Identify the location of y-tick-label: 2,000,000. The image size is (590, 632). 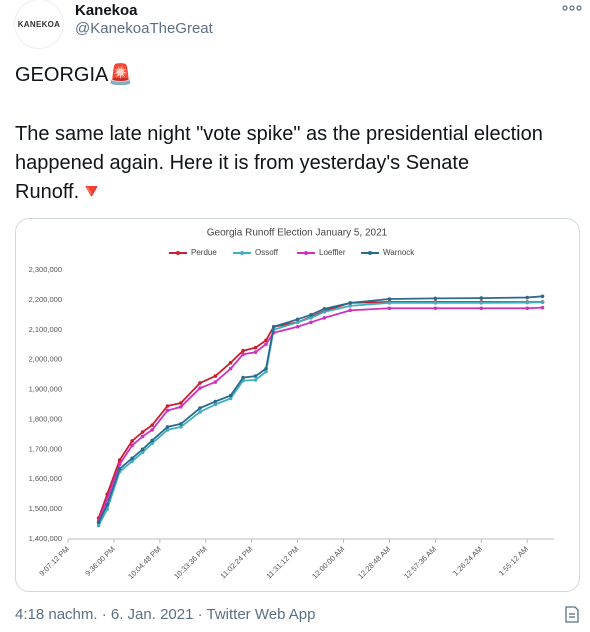
(45, 359).